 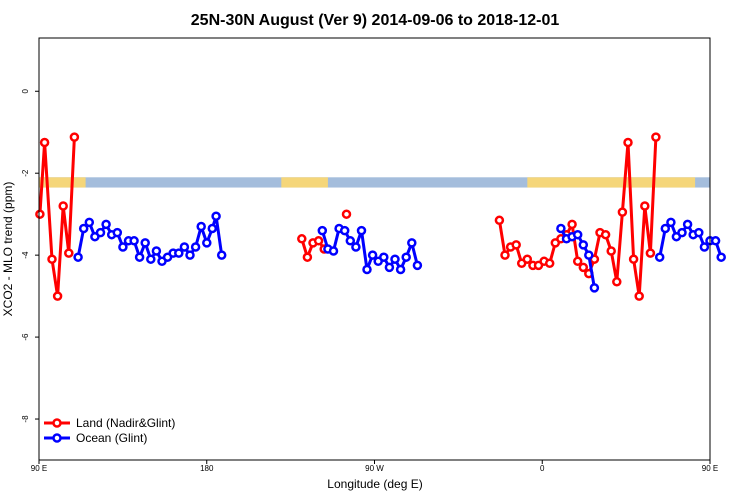 What do you see at coordinates (207, 468) in the screenshot?
I see `x-tick-label: 180` at bounding box center [207, 468].